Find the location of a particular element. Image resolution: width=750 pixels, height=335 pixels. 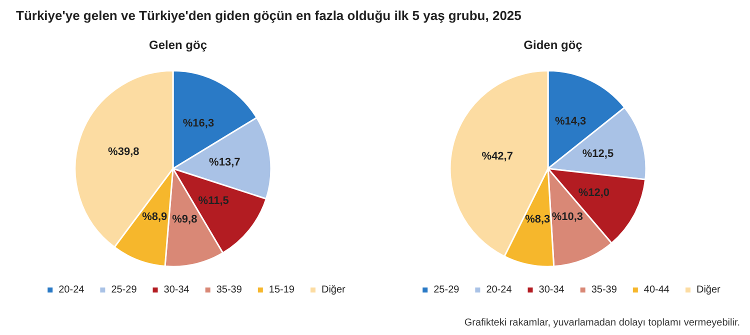

data-label: %11,5 is located at coordinates (213, 201).